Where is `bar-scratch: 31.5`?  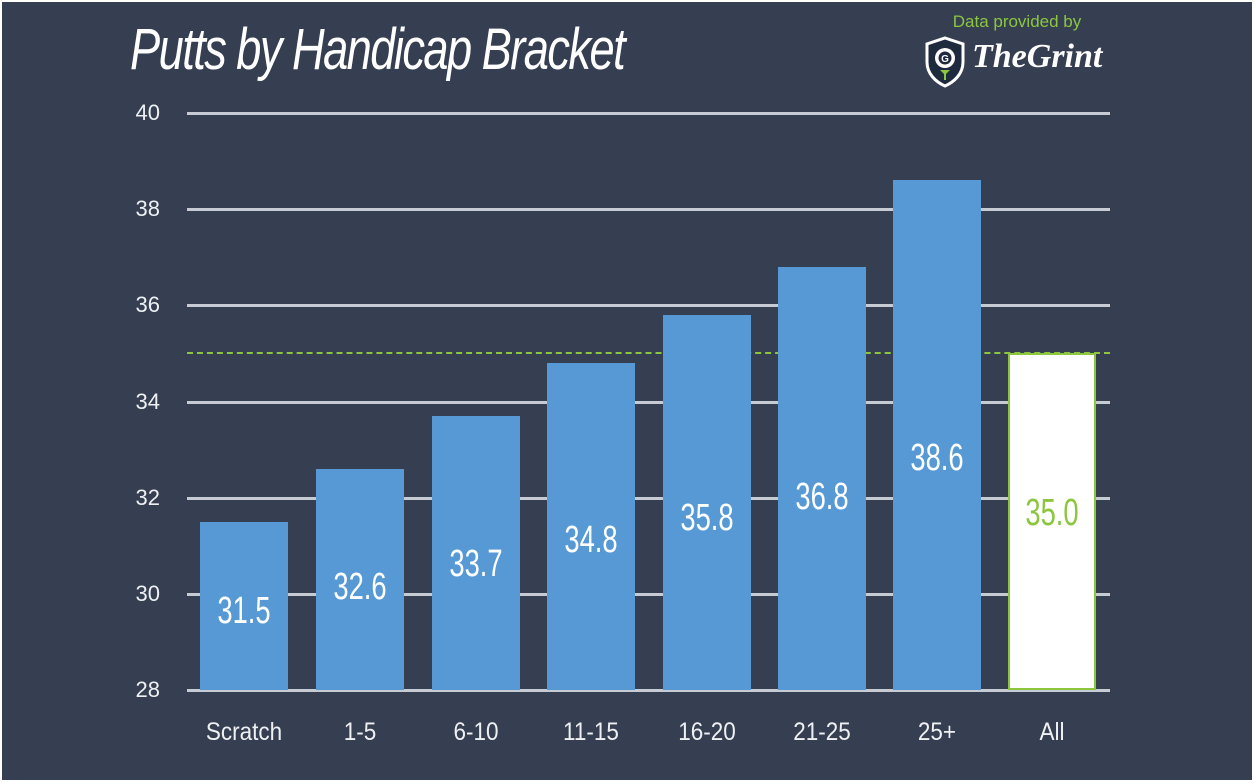 bar-scratch: 31.5 is located at coordinates (244, 605).